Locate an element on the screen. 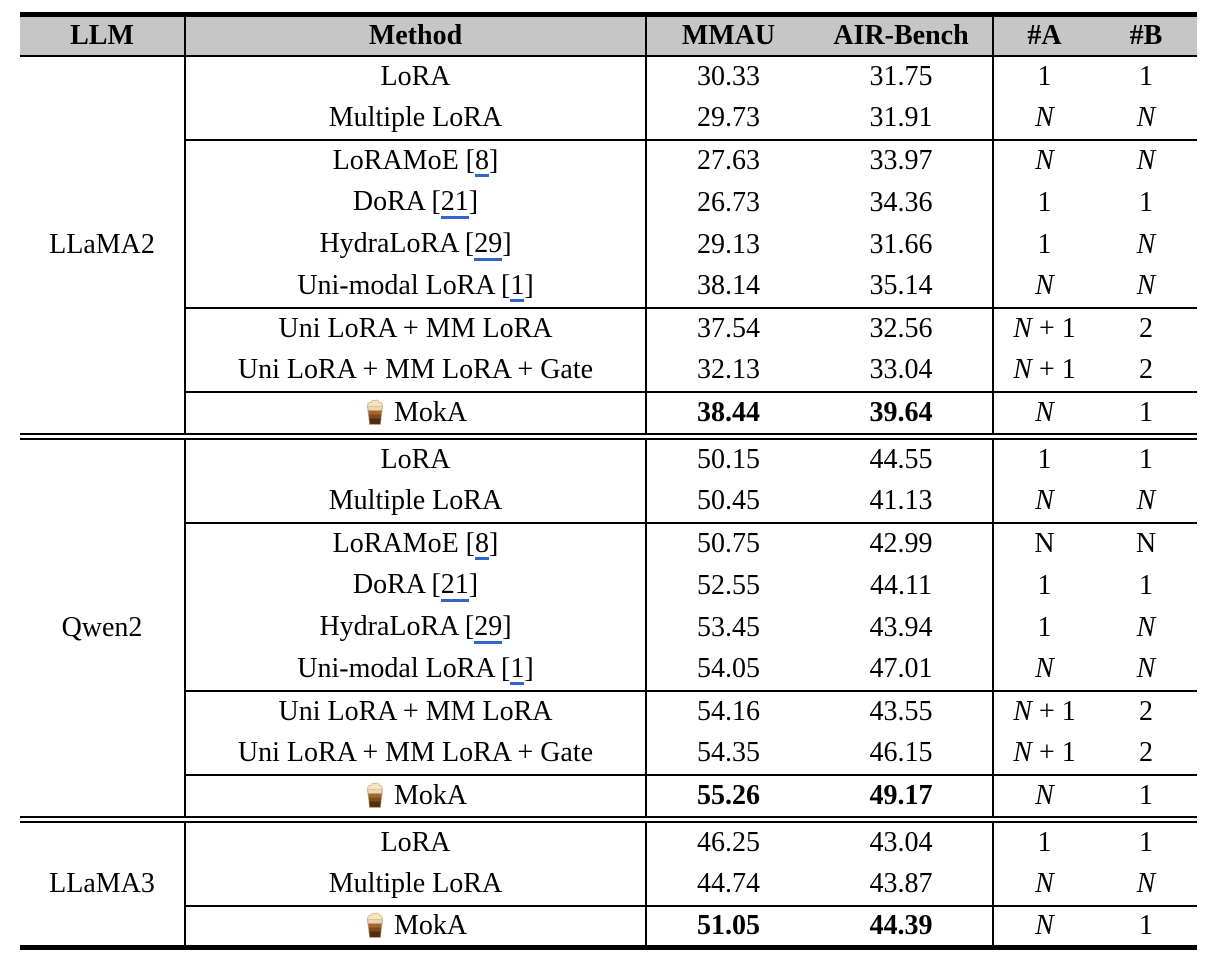 This screenshot has width=1208, height=964. air-bench-value: 49.17 is located at coordinates (902, 795).